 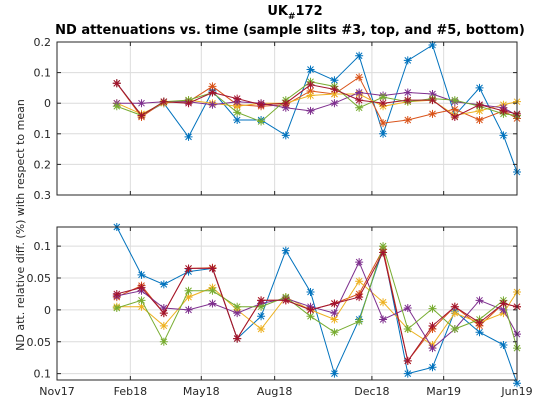 I want to click on top-series-6-line, so click(x=317, y=100).